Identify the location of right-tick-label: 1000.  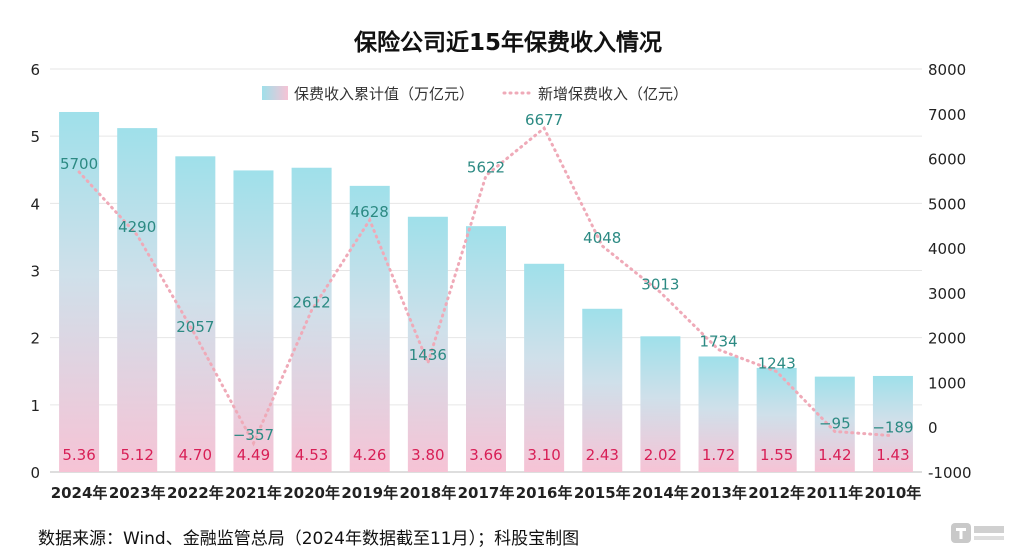
(947, 383).